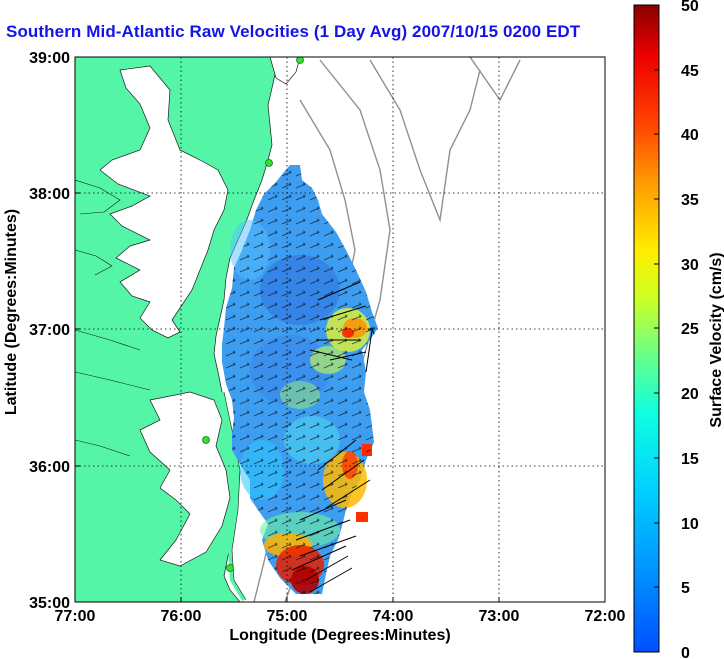  What do you see at coordinates (75, 616) in the screenshot?
I see `x-tick-label: 77:00` at bounding box center [75, 616].